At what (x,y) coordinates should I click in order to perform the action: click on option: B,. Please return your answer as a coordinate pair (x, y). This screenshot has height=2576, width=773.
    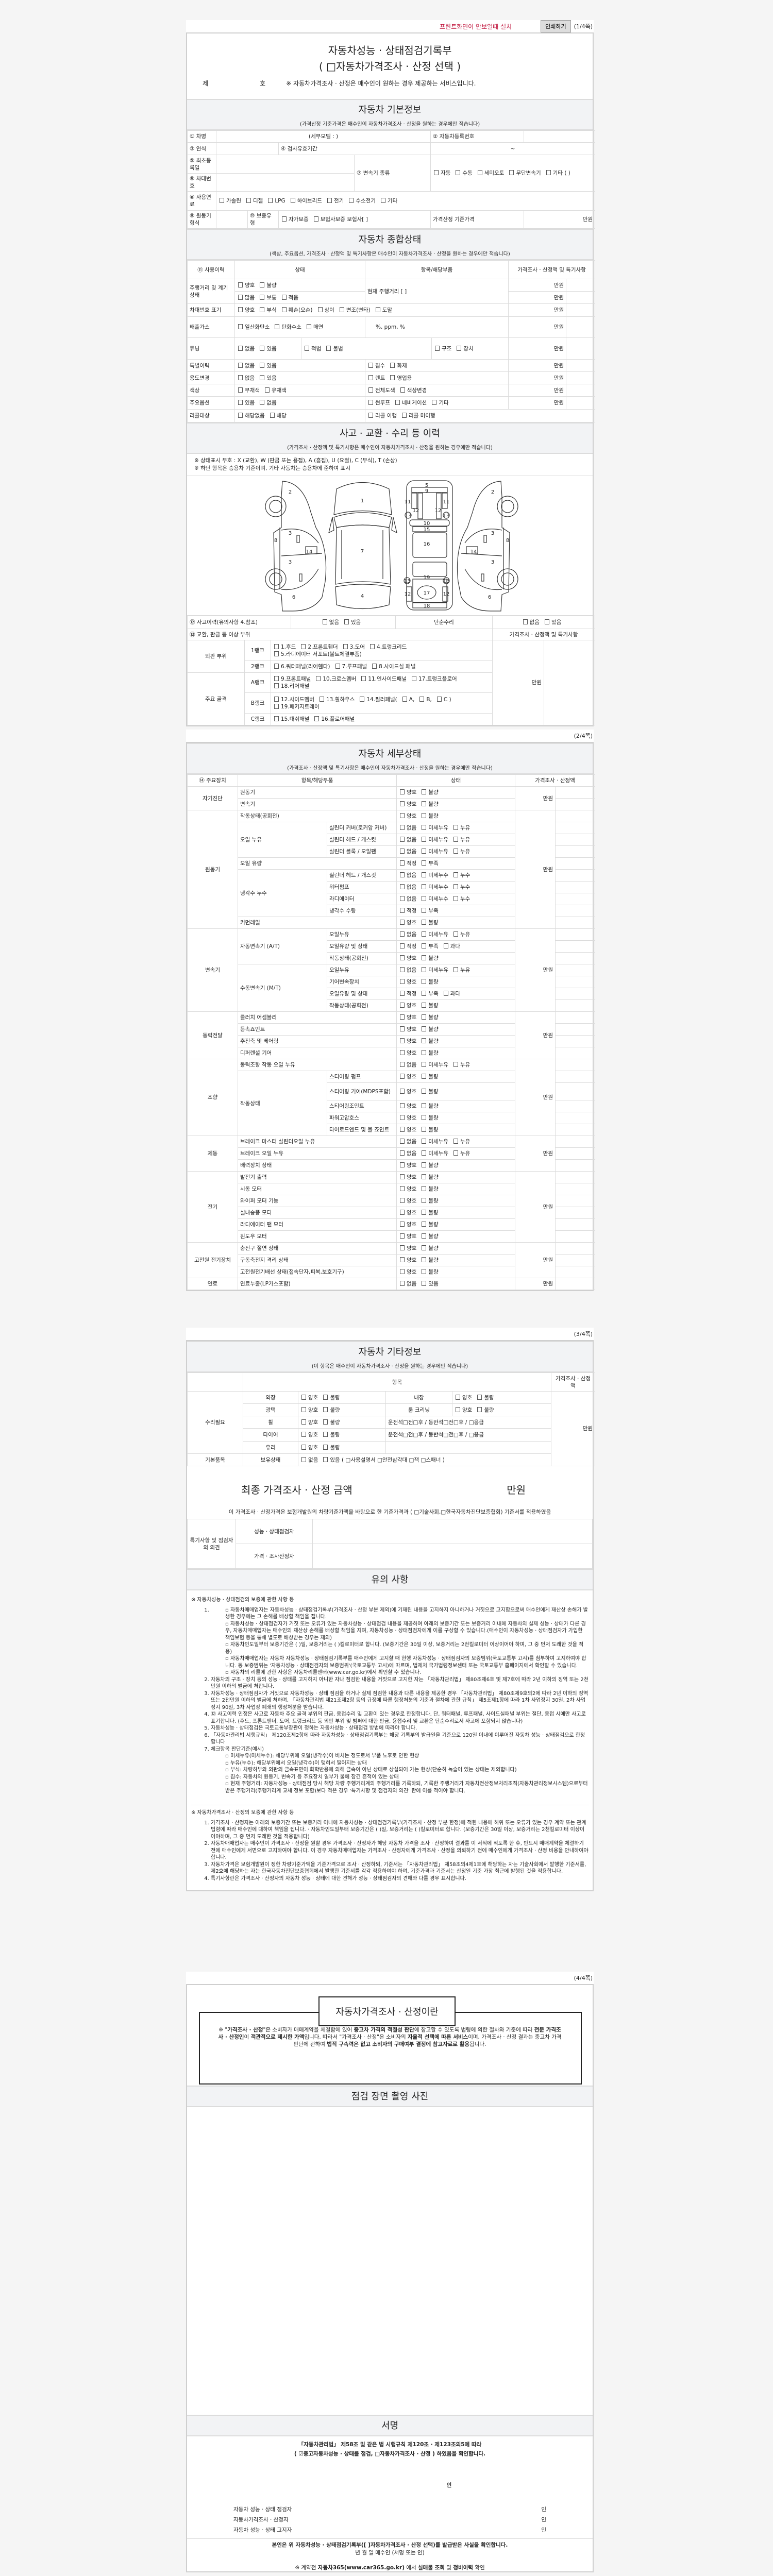
    Looking at the image, I should click on (425, 699).